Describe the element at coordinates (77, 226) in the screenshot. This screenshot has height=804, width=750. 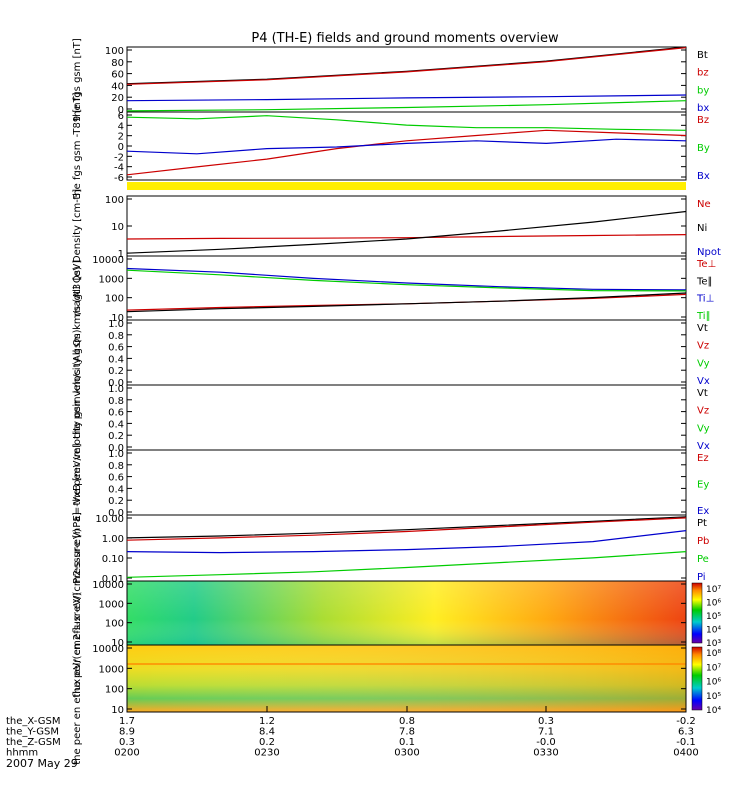
I see `y-axis-label: Density [cm-3]` at that location.